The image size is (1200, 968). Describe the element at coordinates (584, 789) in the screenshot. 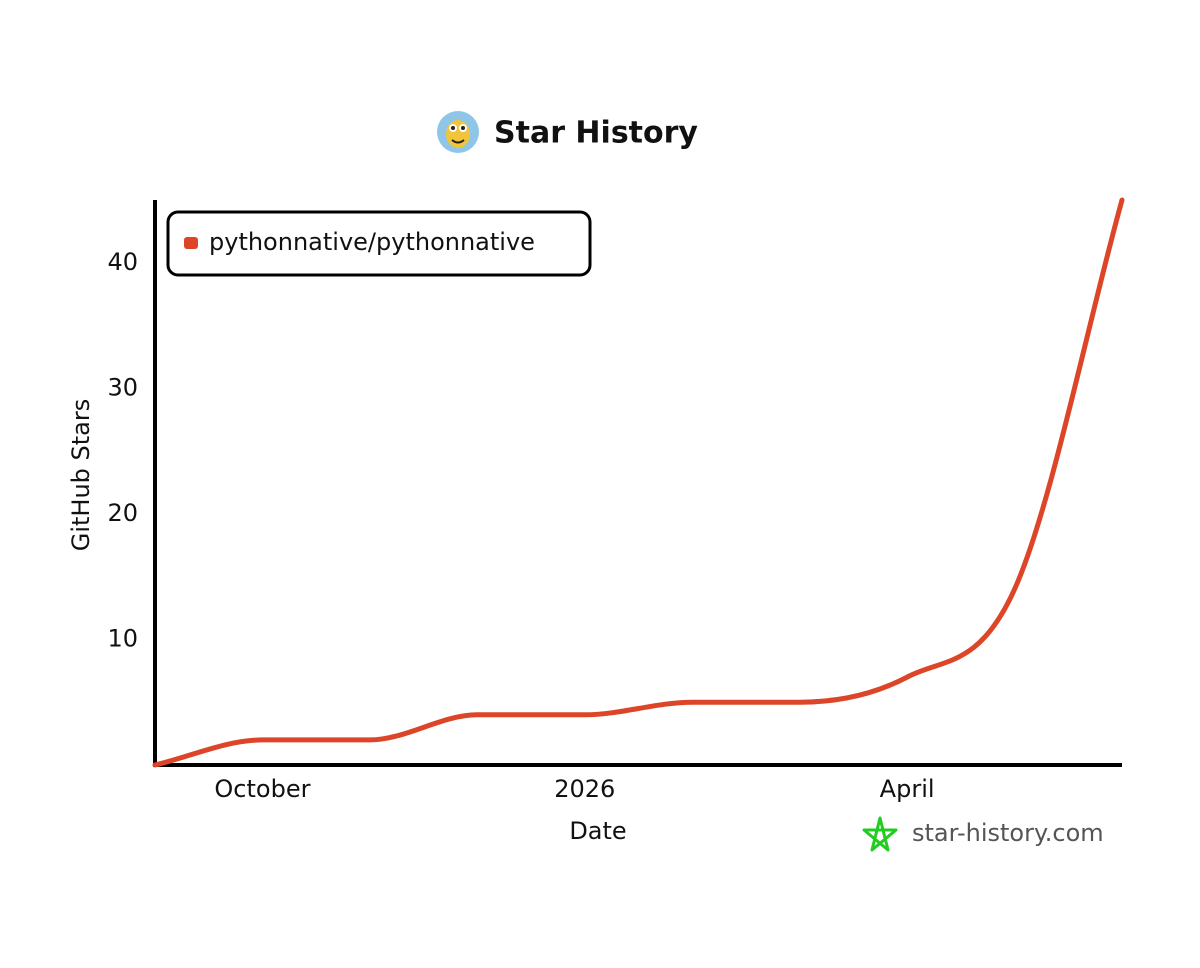

I see `x-tick-label: 2026` at that location.